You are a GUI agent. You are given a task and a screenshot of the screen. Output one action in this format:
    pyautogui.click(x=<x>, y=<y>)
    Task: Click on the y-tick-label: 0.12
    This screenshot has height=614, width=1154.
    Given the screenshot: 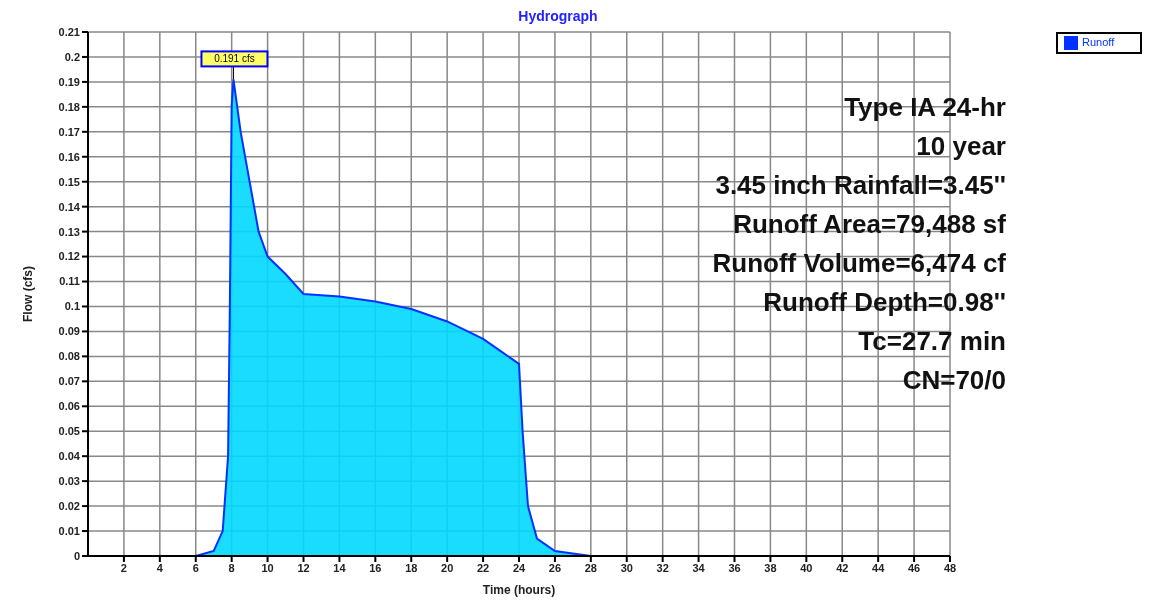 What is the action you would take?
    pyautogui.click(x=69, y=256)
    